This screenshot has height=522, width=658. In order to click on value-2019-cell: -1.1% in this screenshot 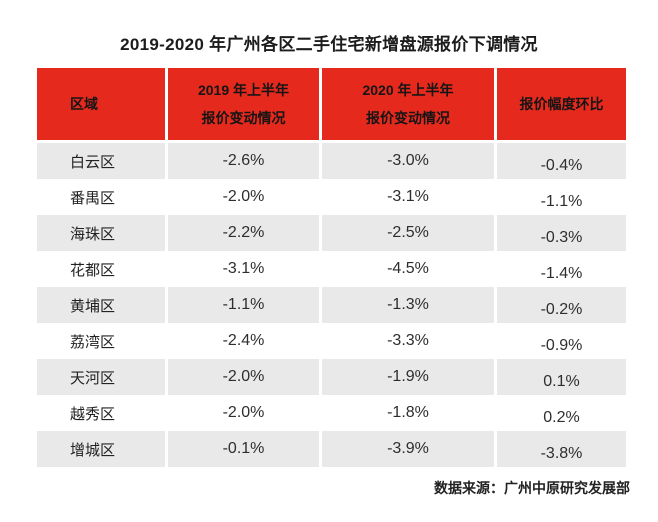, I will do `click(245, 305)`.